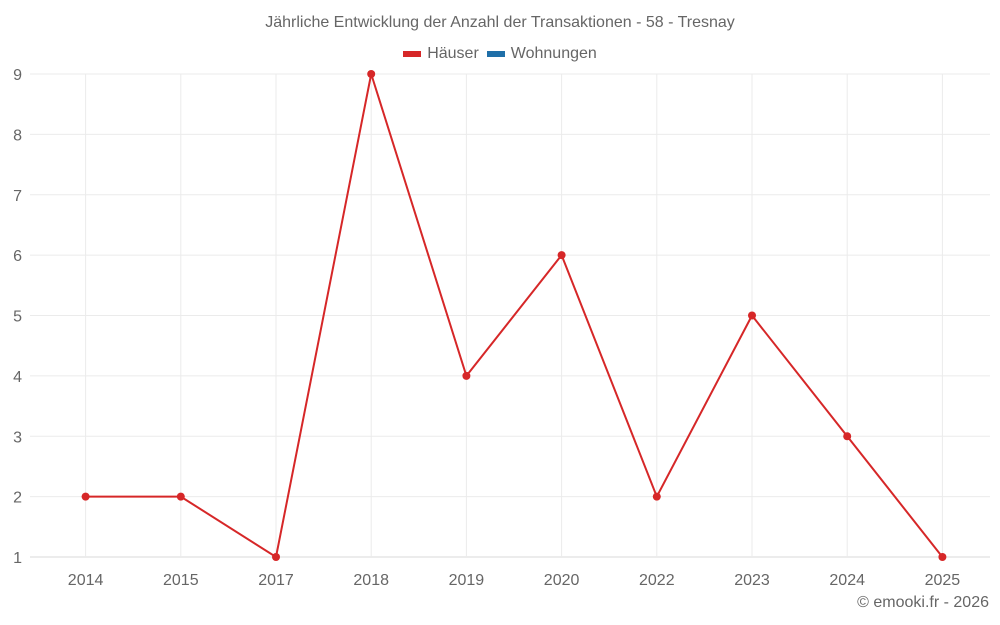 The width and height of the screenshot is (1000, 625). I want to click on y-tick-label: 4, so click(17, 377).